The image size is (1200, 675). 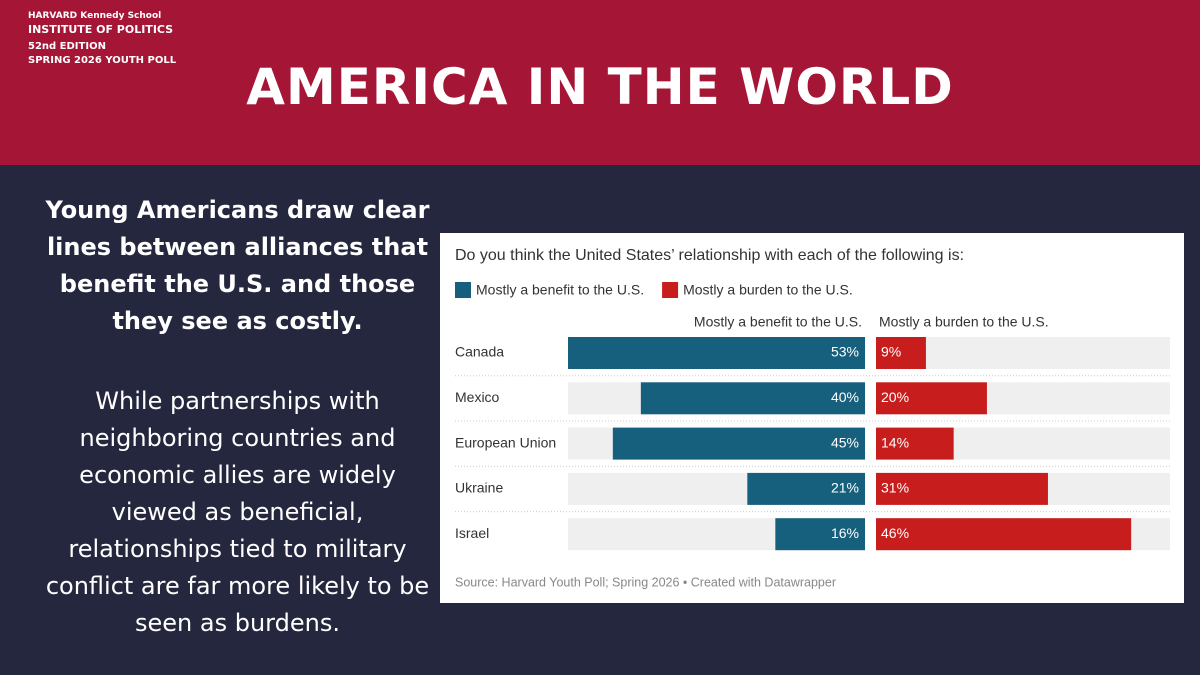 I want to click on category-label: Ukraine, so click(x=479, y=488).